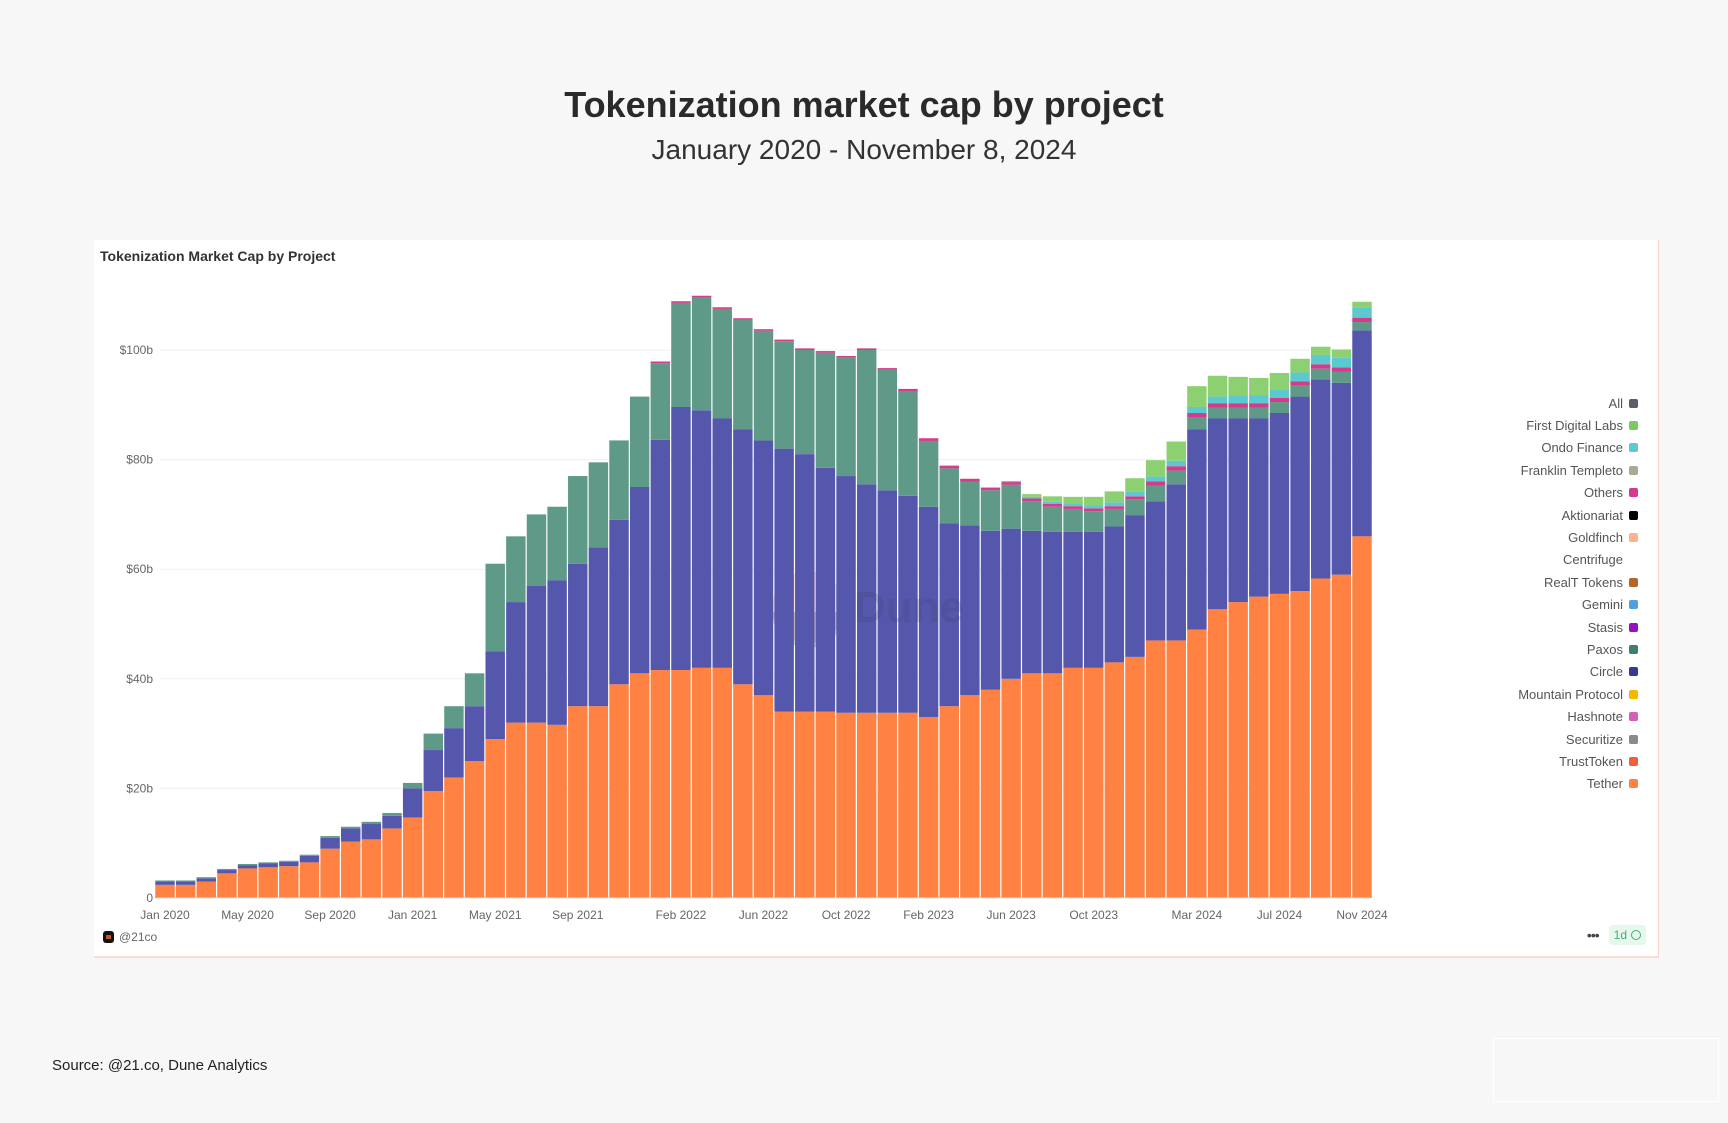 Image resolution: width=1728 pixels, height=1123 pixels. What do you see at coordinates (1528, 537) in the screenshot?
I see `legend-item: Goldfinch` at bounding box center [1528, 537].